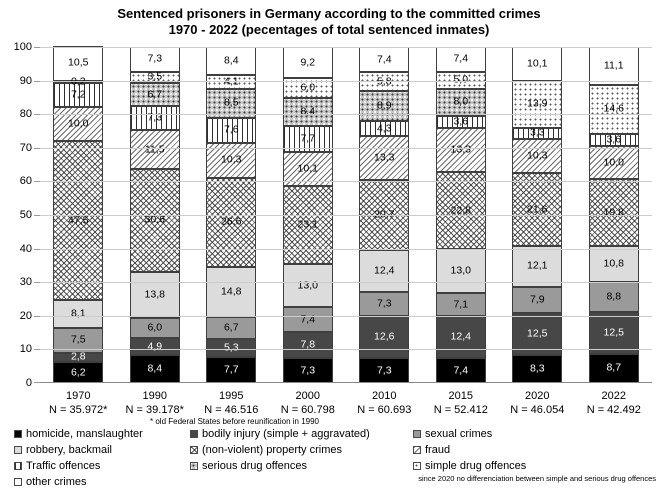  I want to click on segment-bodily-injury-simple-aggravated-2015: 12,4, so click(460, 337).